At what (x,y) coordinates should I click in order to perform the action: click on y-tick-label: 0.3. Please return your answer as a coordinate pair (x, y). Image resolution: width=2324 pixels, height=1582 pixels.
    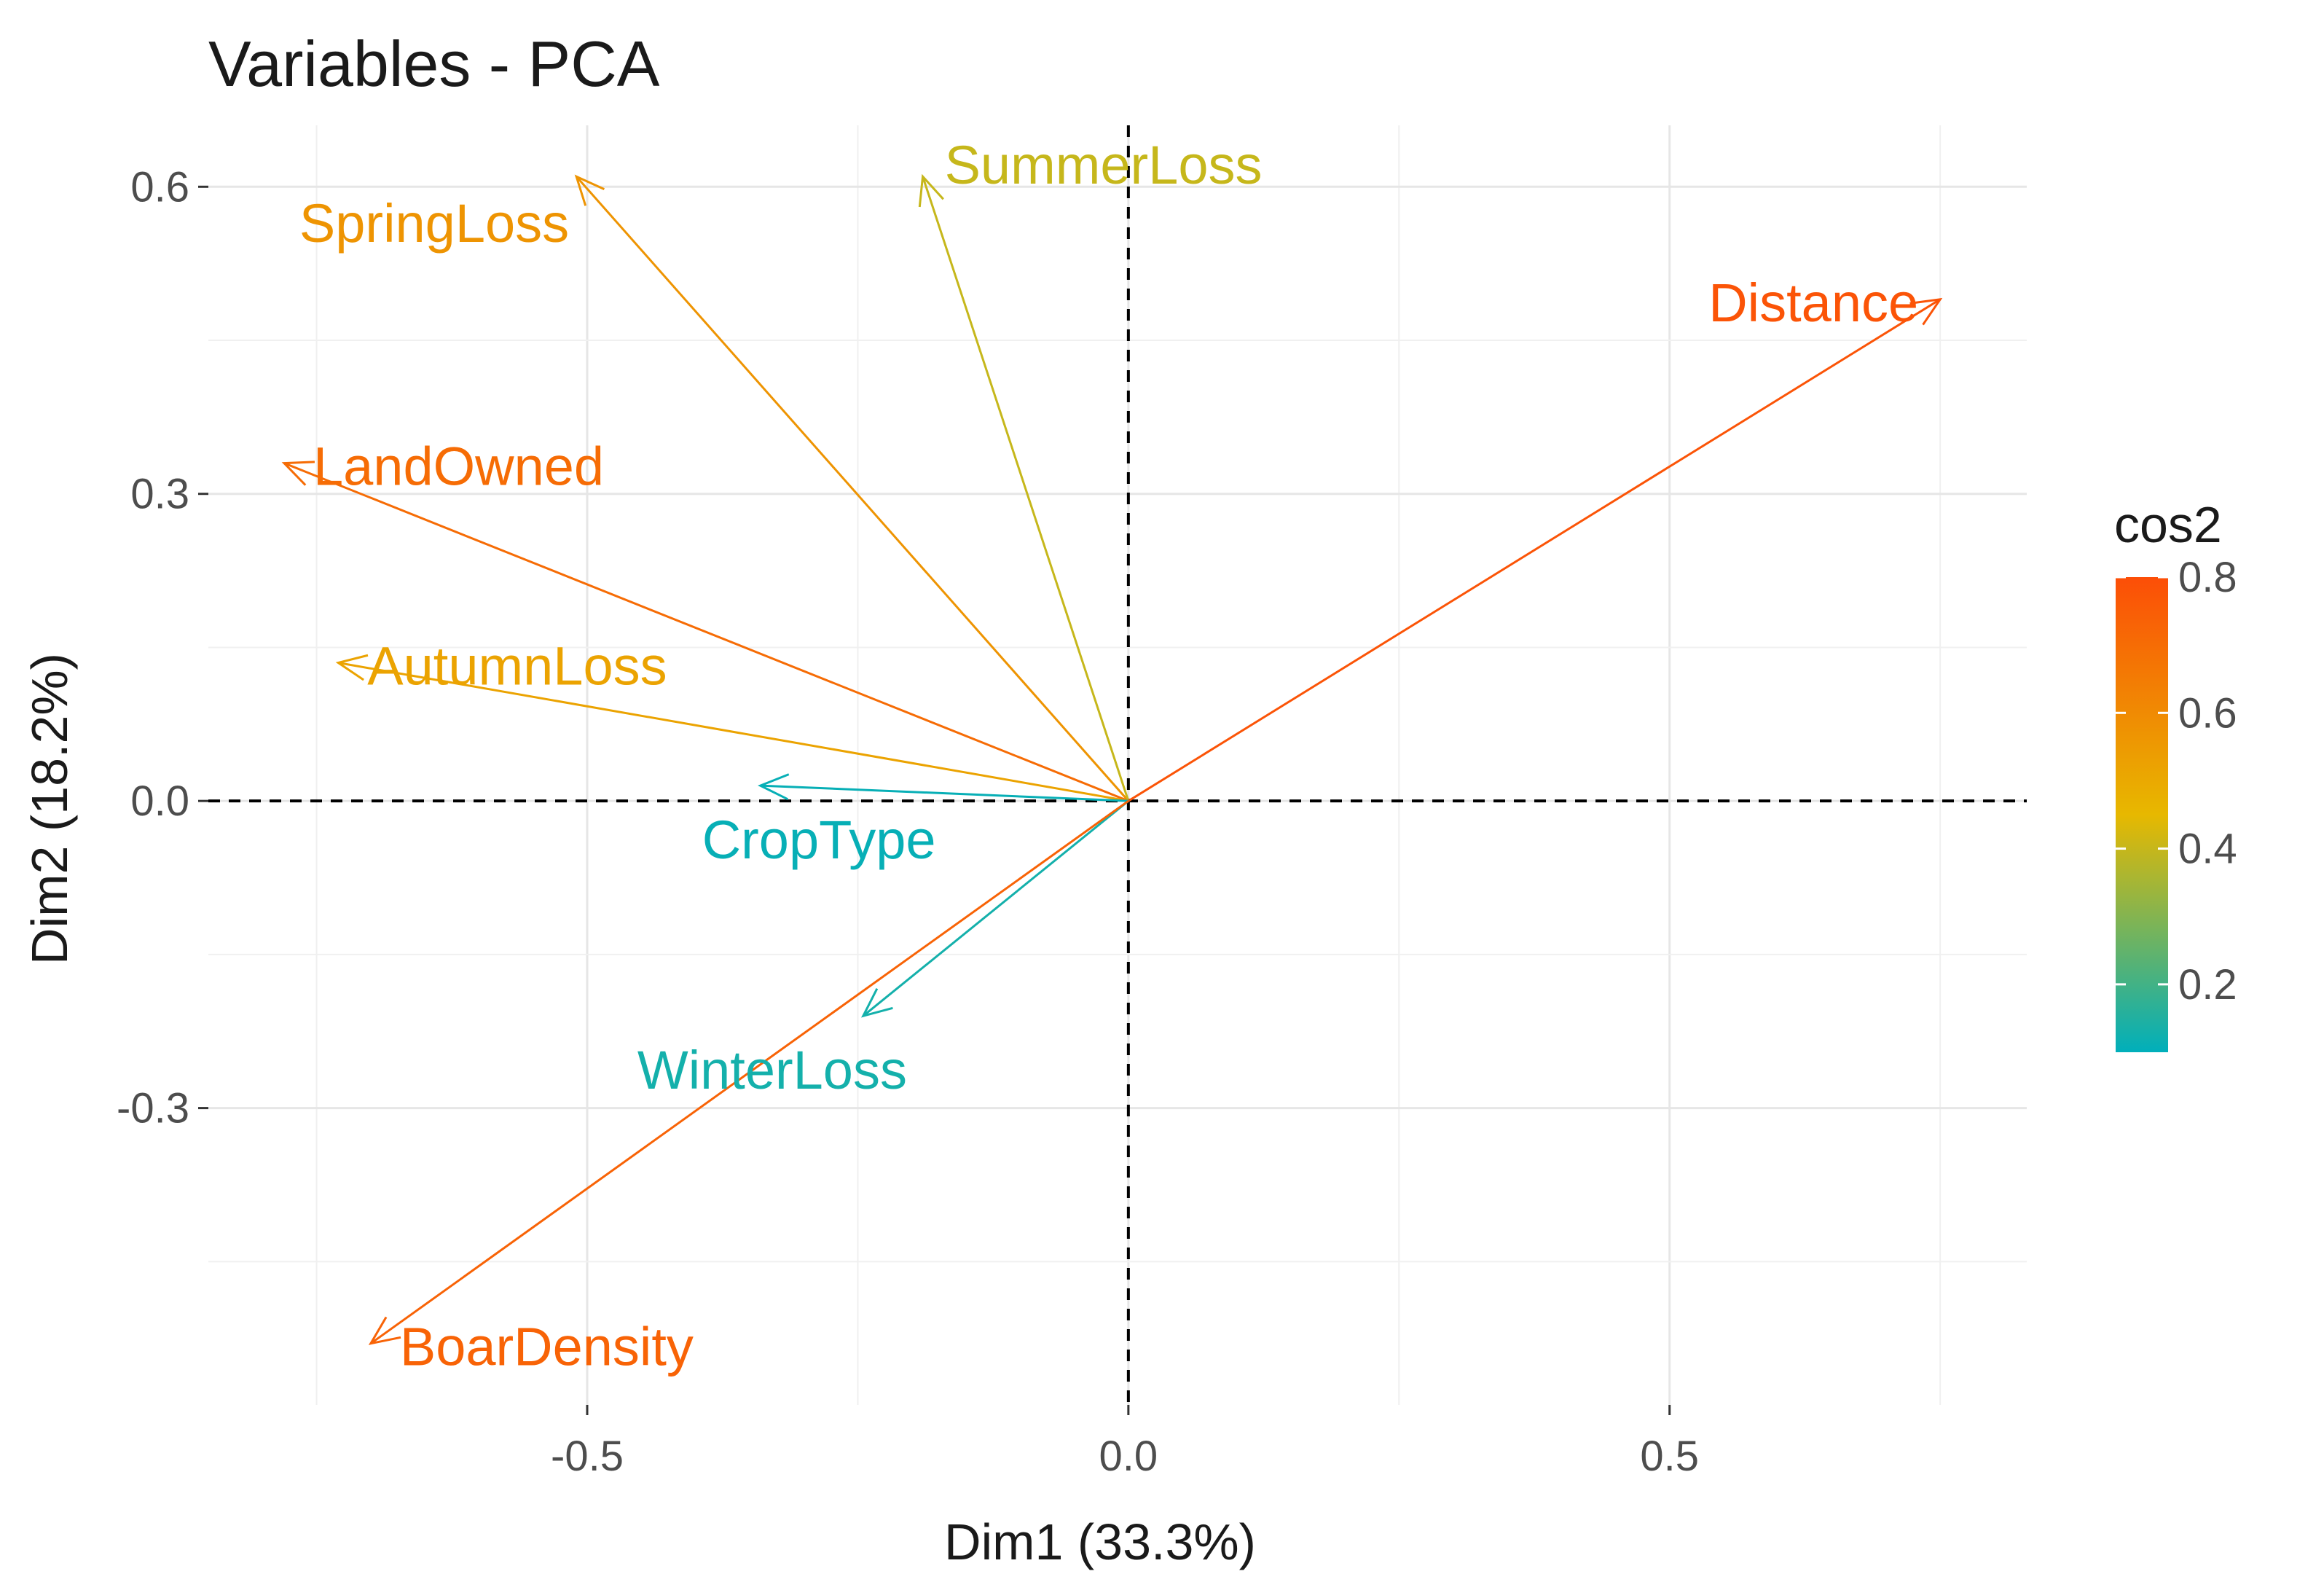
    Looking at the image, I should click on (159, 494).